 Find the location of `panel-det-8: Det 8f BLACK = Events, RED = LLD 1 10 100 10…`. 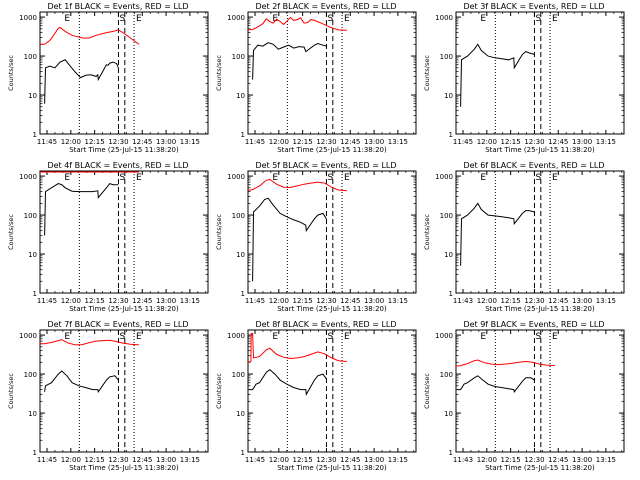

panel-det-8: Det 8f BLACK = Events, RED = LLD 1 10 100 10… is located at coordinates (316, 396).